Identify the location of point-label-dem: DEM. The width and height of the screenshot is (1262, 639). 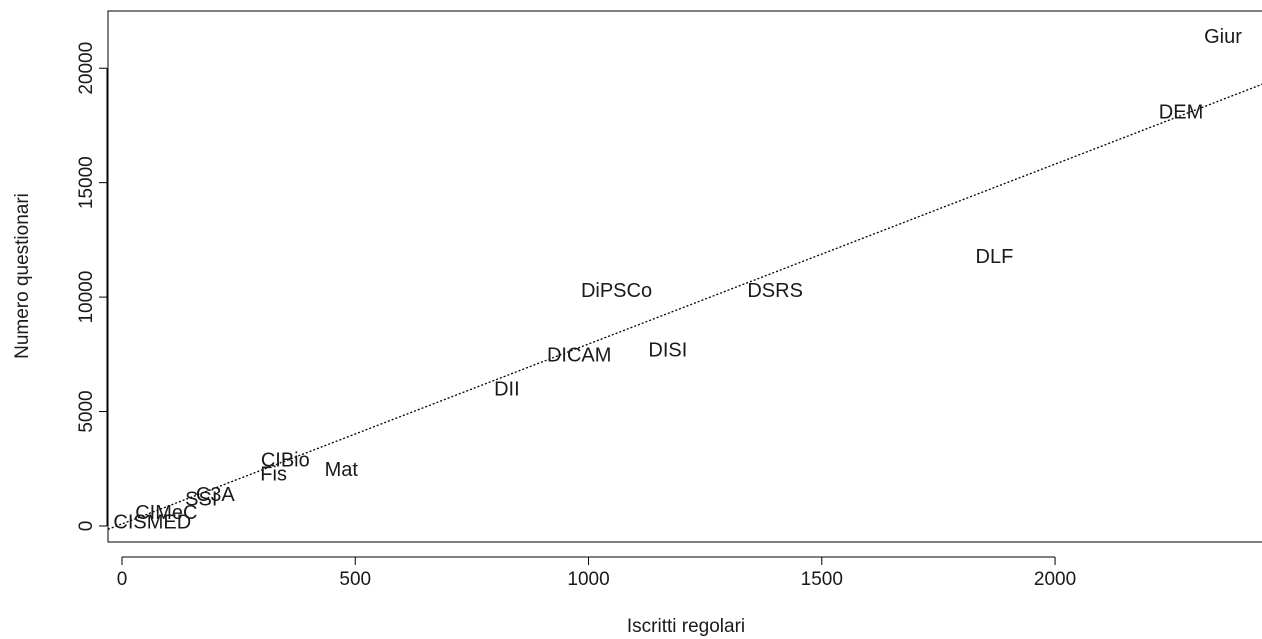
(1181, 113).